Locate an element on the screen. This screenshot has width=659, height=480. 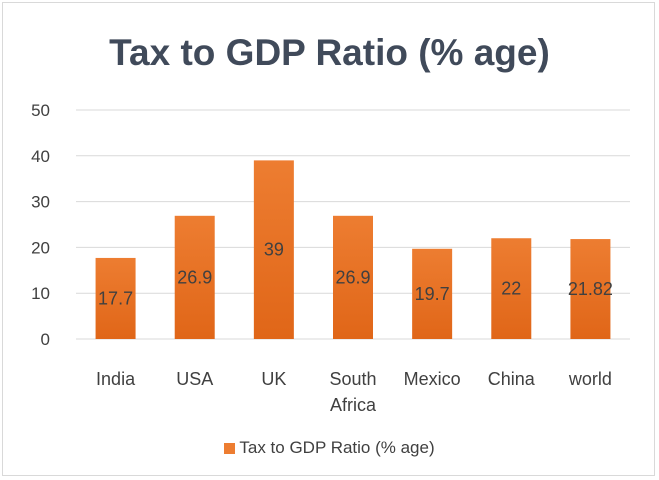
y-tick-label: 50 is located at coordinates (40, 110).